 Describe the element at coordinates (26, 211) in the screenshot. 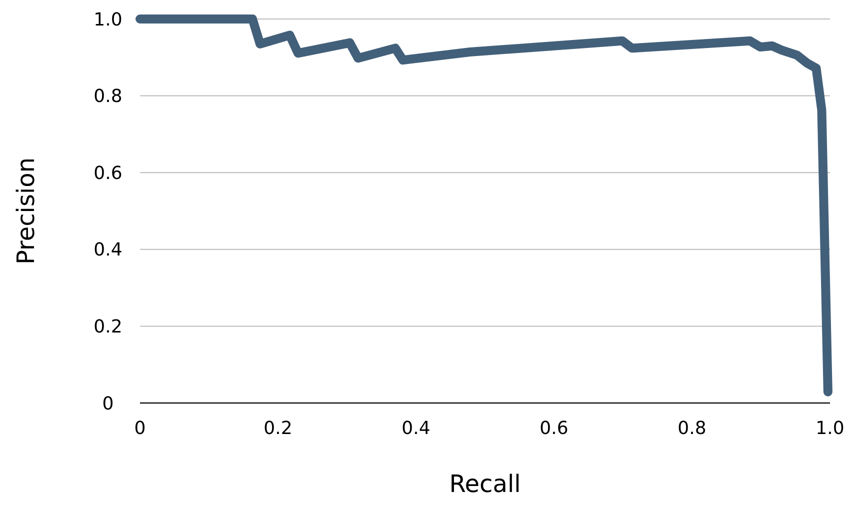

I see `y-axis-title: Precision` at that location.